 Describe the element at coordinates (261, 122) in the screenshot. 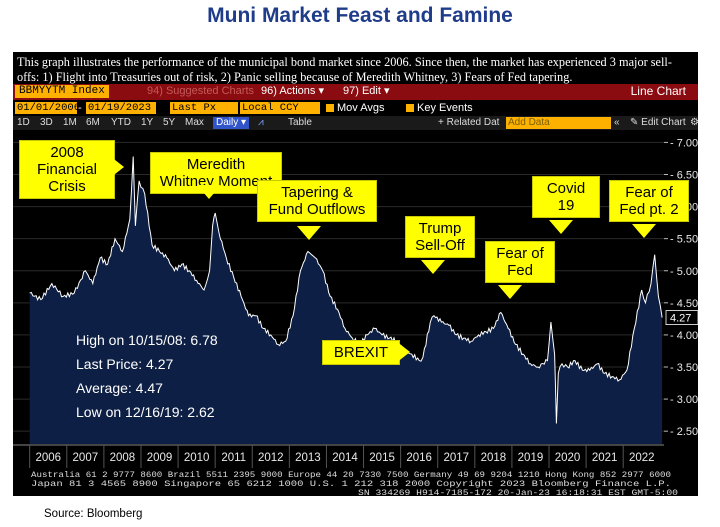

I see `chart-style-icon: ⩘` at that location.